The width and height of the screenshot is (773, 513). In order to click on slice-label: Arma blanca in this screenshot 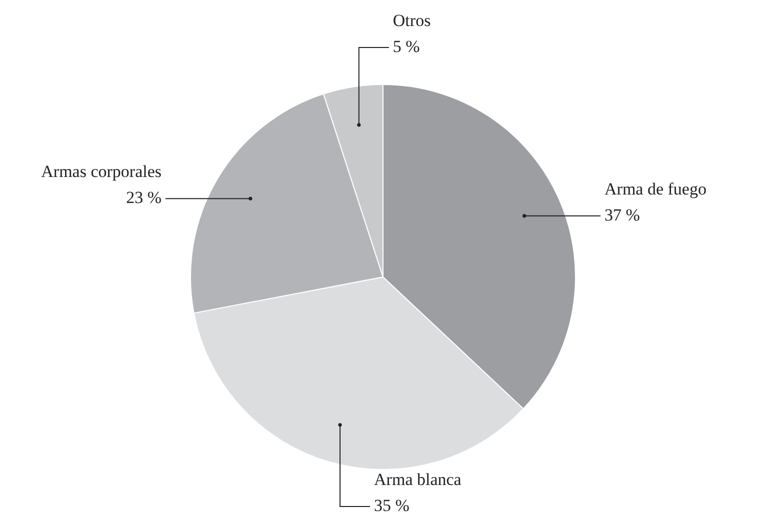, I will do `click(418, 479)`.